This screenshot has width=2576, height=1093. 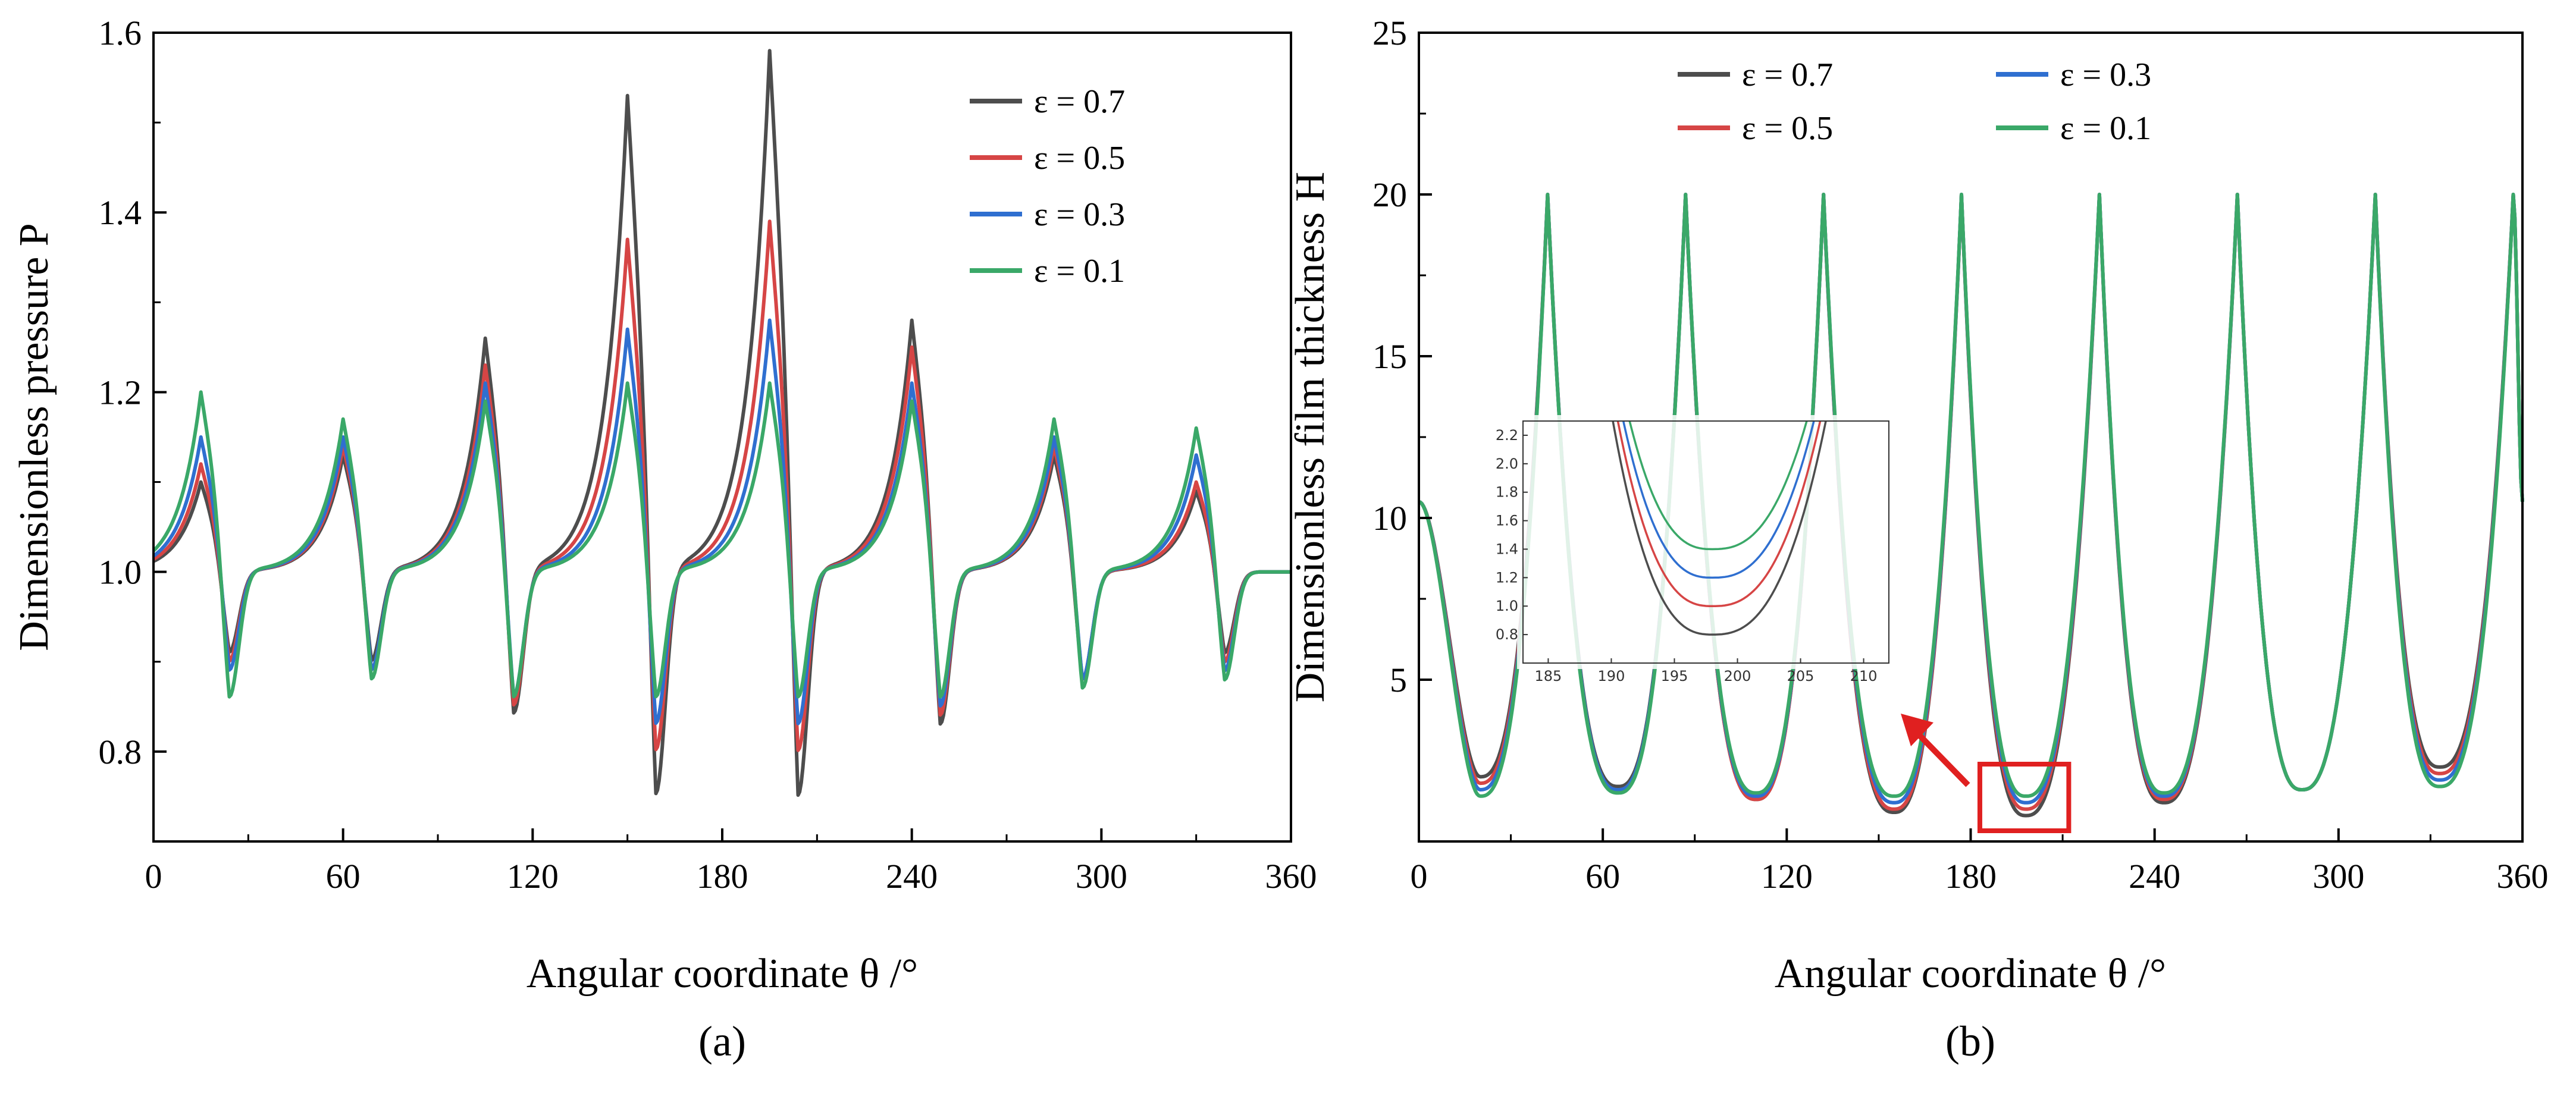 What do you see at coordinates (1390, 518) in the screenshot?
I see `panel-b-y-tick-label: 10` at bounding box center [1390, 518].